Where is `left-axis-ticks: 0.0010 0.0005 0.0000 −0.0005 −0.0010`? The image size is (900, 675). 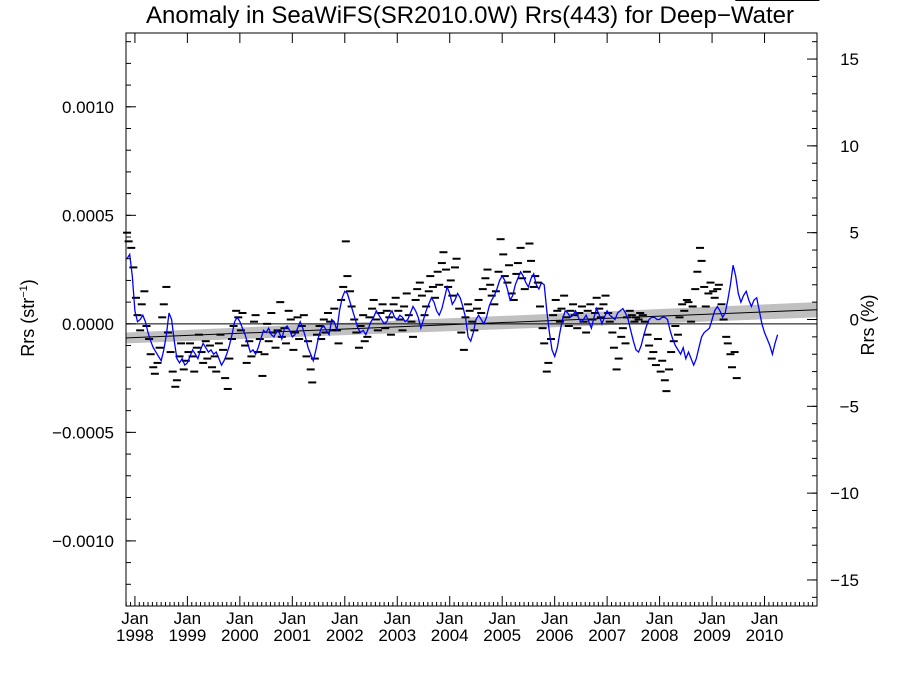
left-axis-ticks: 0.0010 0.0005 0.0000 −0.0005 −0.0010 is located at coordinates (94, 313).